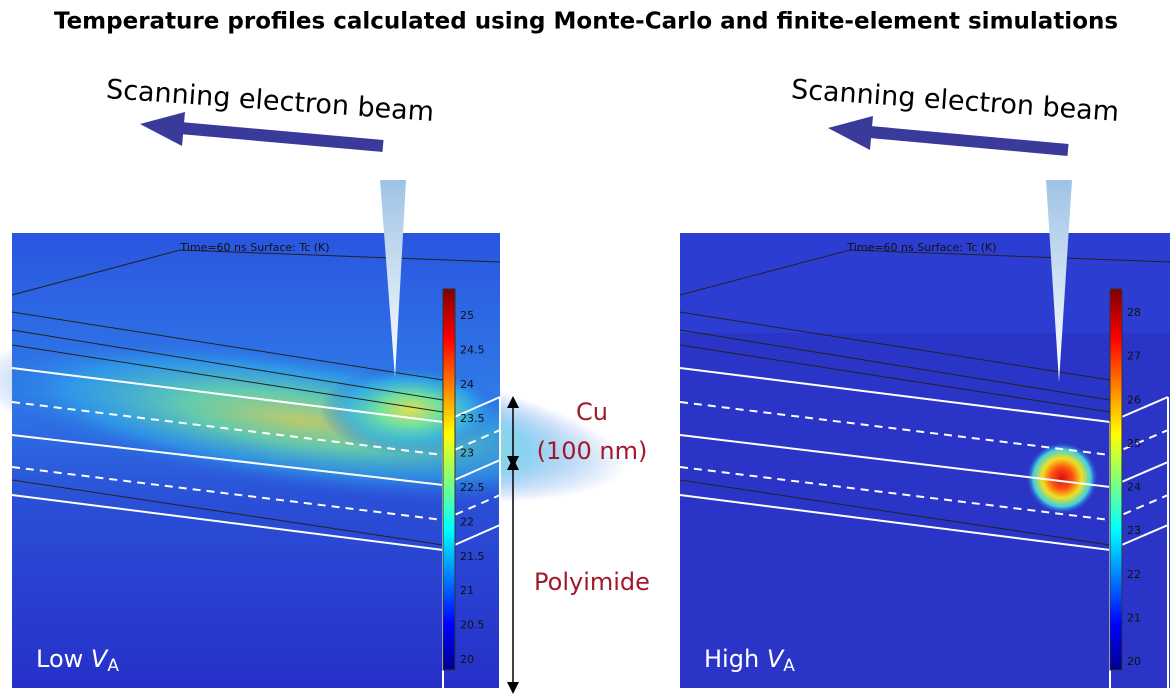  I want to click on colorbar-tick-label: 23.5, so click(472, 418).